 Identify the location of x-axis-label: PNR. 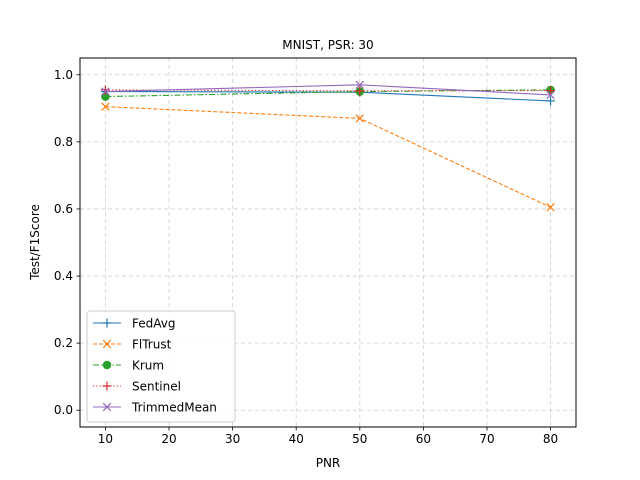
(328, 463).